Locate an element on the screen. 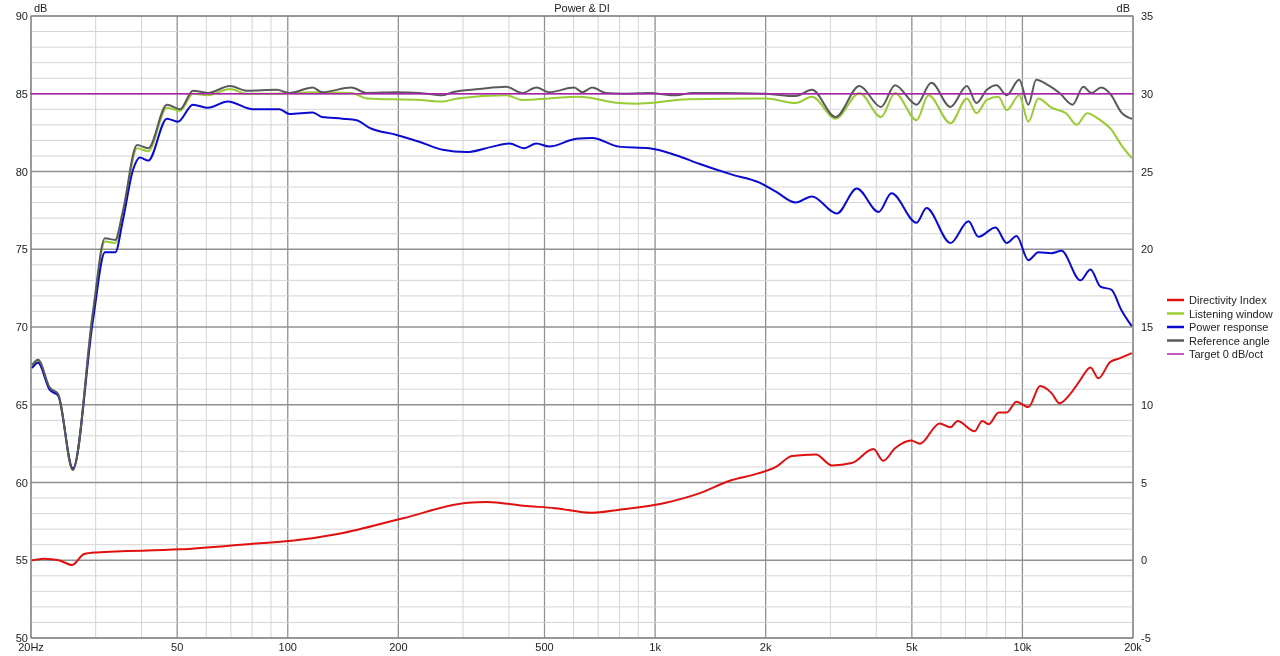 This screenshot has width=1280, height=656. legend-label: Power response is located at coordinates (1229, 327).